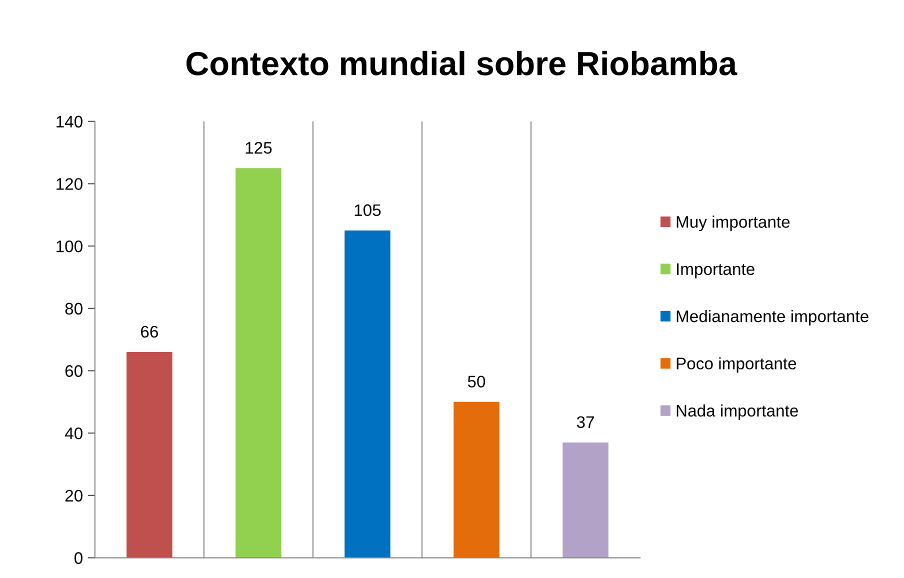 The image size is (904, 578). What do you see at coordinates (73, 371) in the screenshot?
I see `y-tick-label: 60` at bounding box center [73, 371].